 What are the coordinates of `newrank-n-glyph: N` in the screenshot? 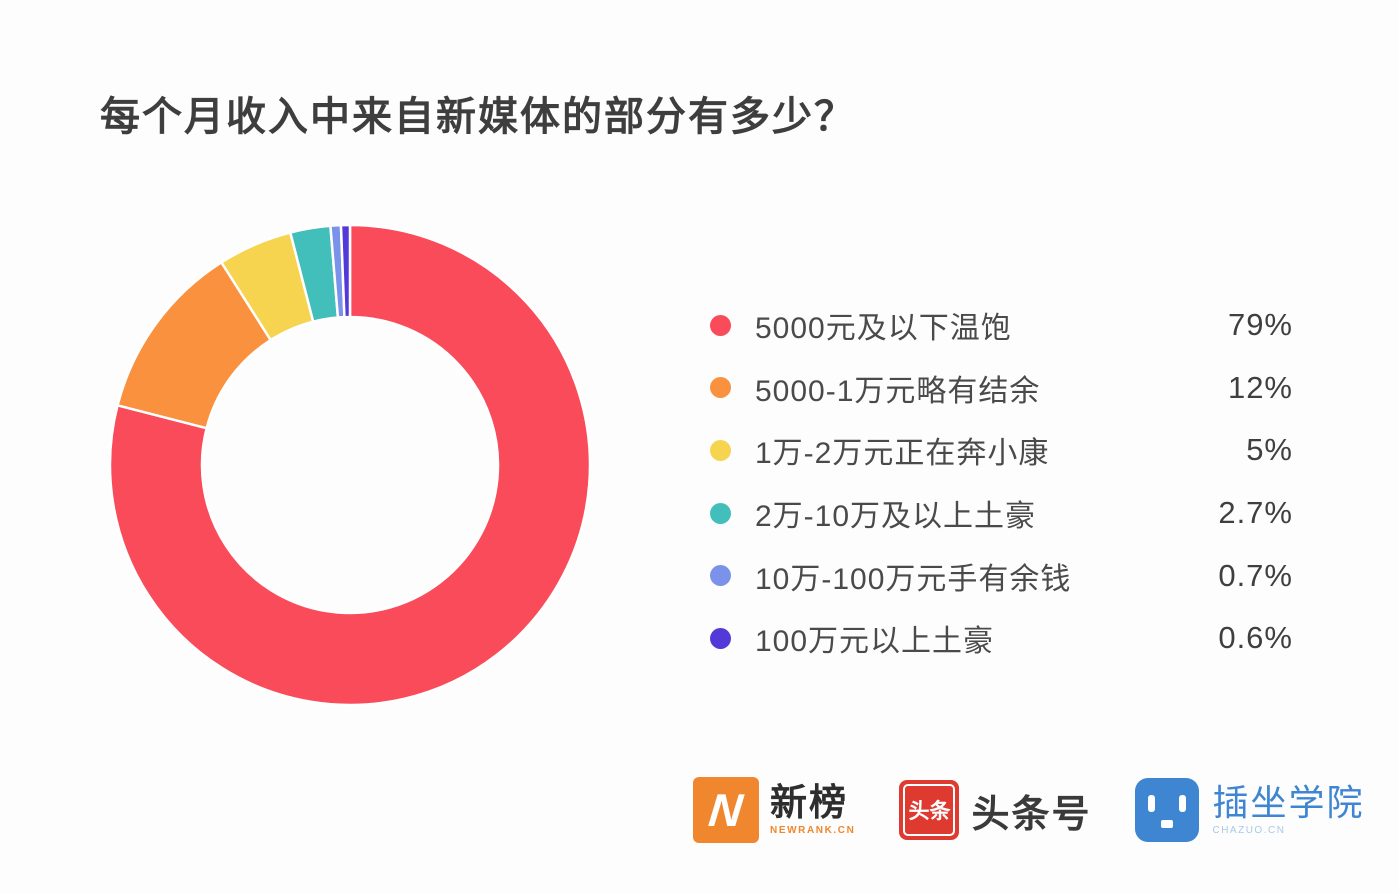 It's located at (726, 810).